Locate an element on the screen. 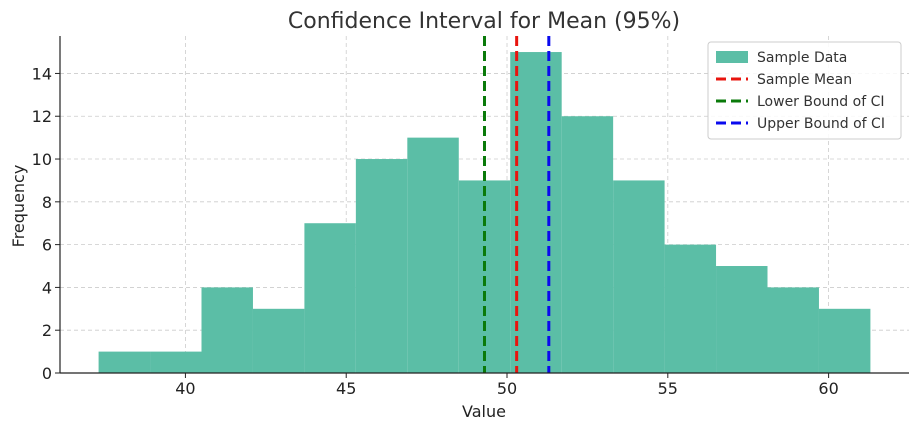 This screenshot has width=919, height=431. y-tick-label: 12 is located at coordinates (42, 116).